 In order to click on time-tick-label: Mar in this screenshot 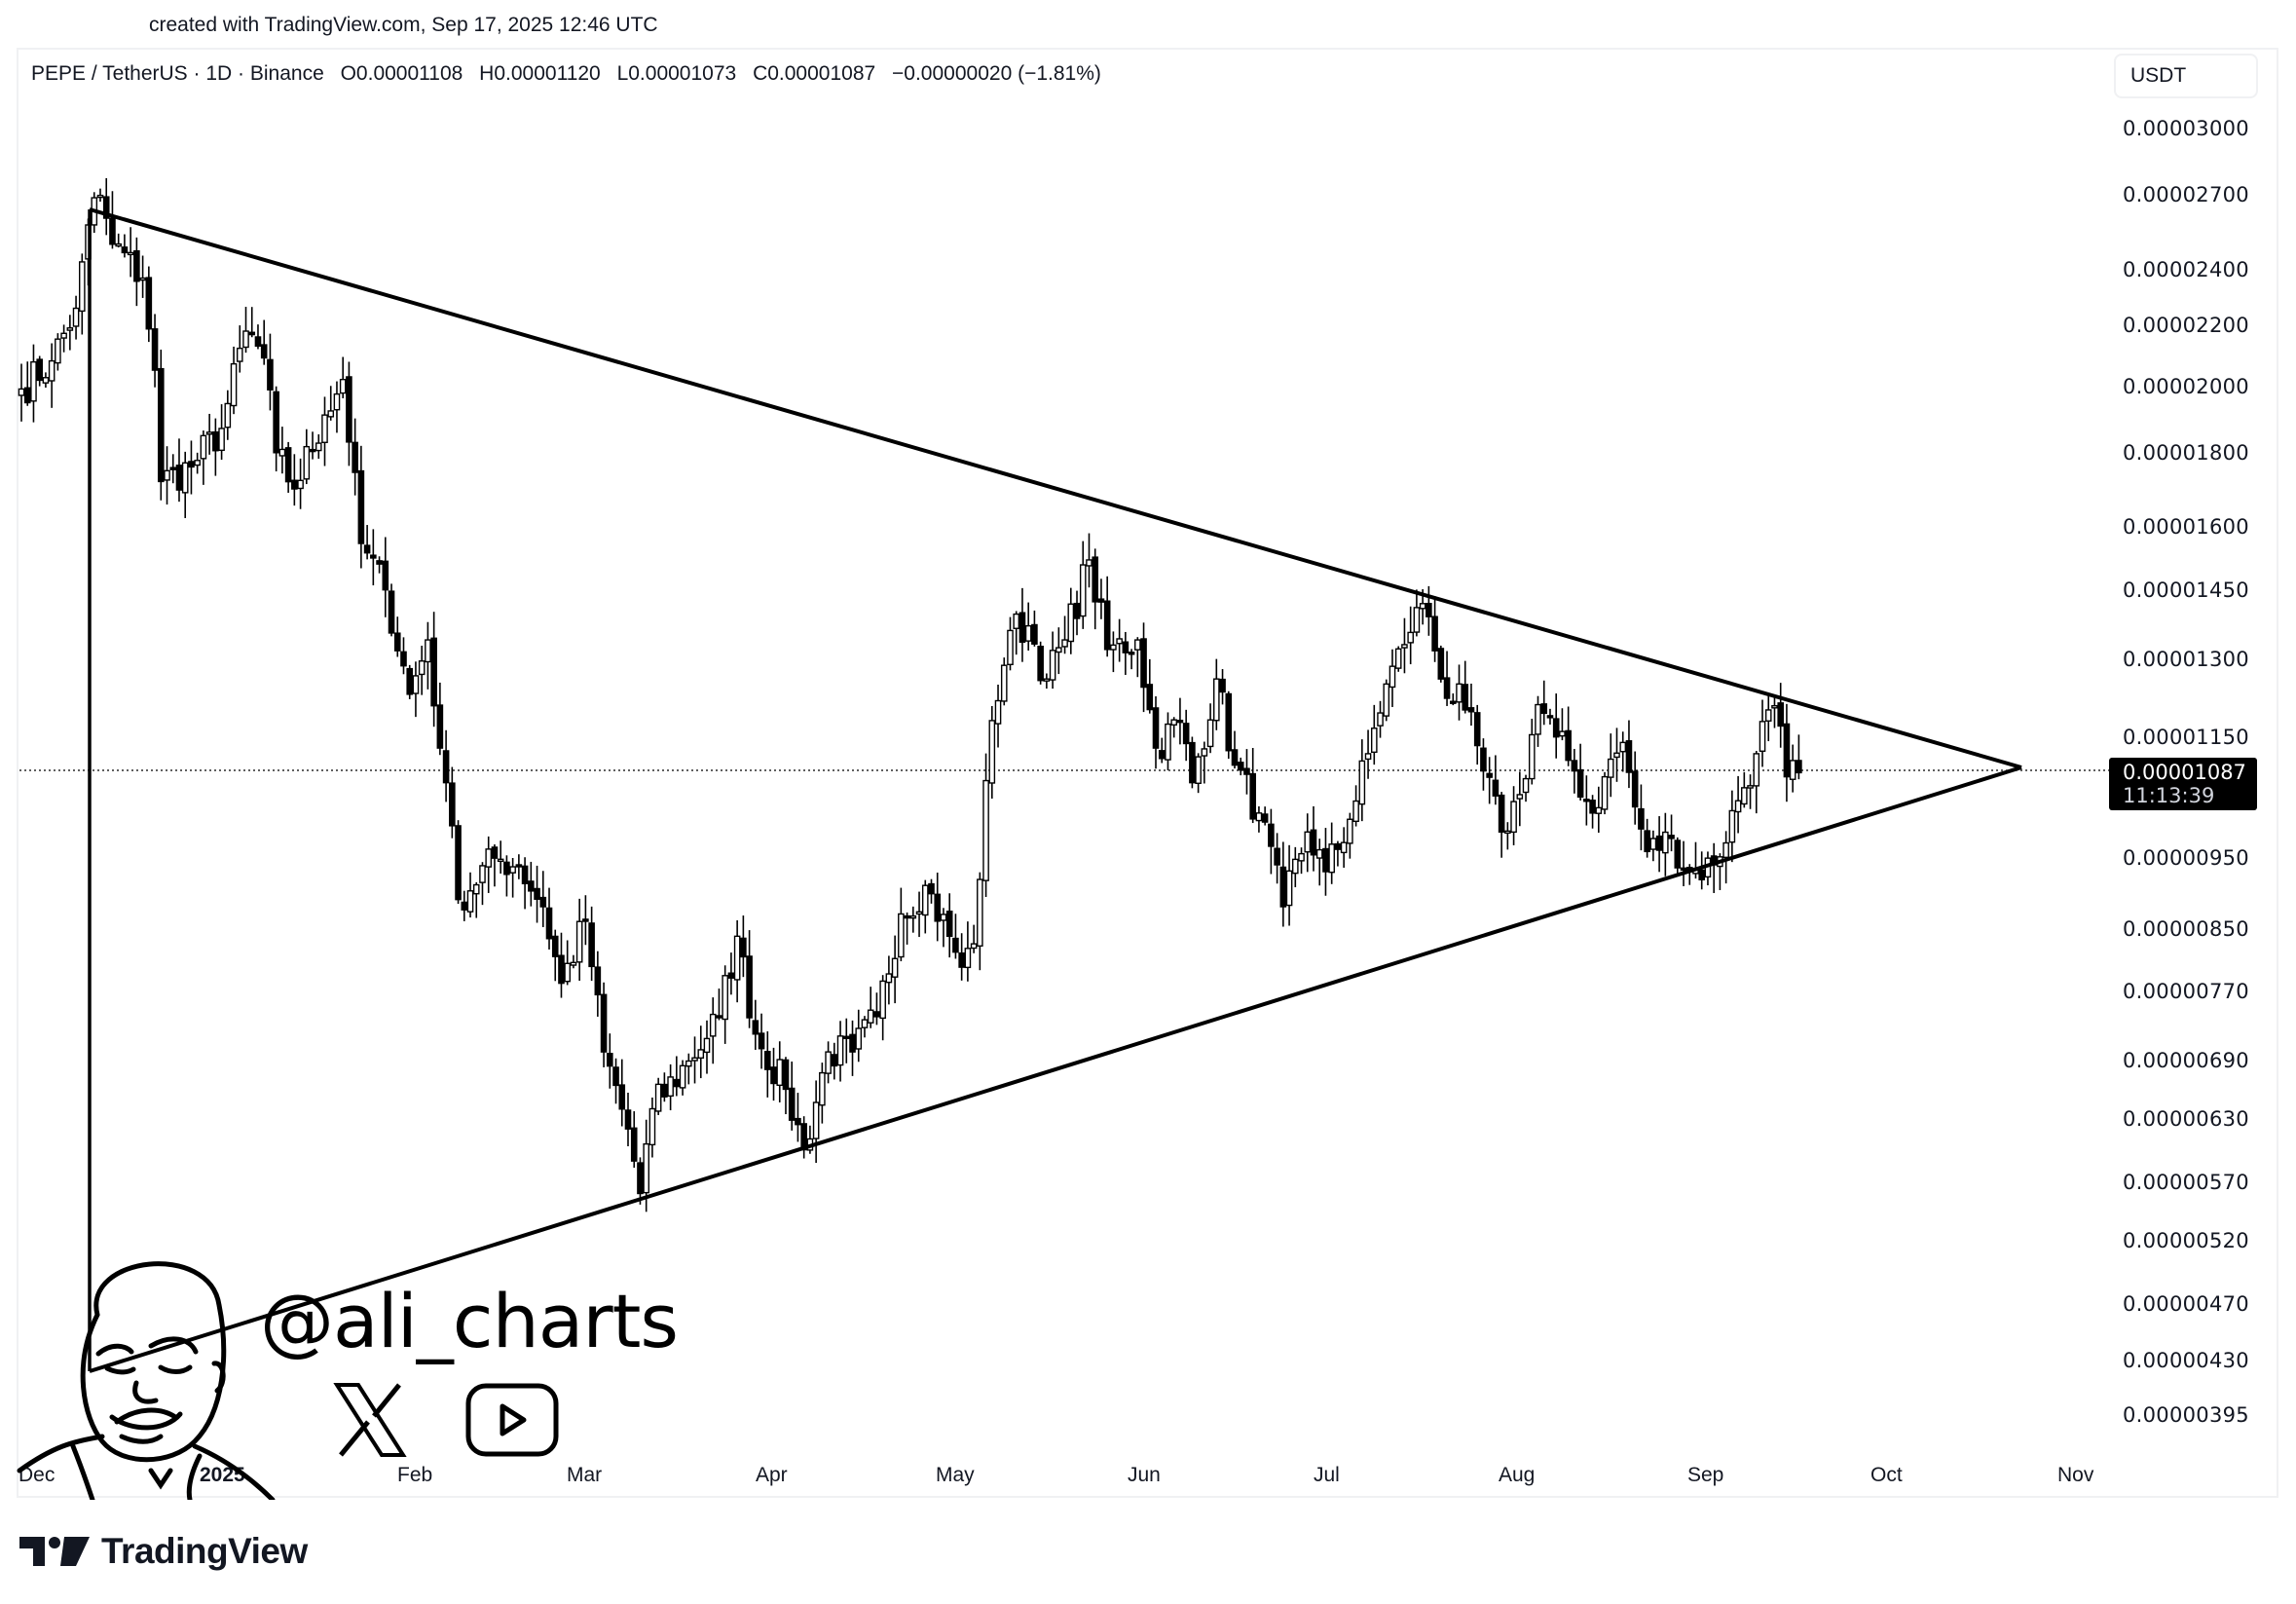, I will do `click(585, 1475)`.